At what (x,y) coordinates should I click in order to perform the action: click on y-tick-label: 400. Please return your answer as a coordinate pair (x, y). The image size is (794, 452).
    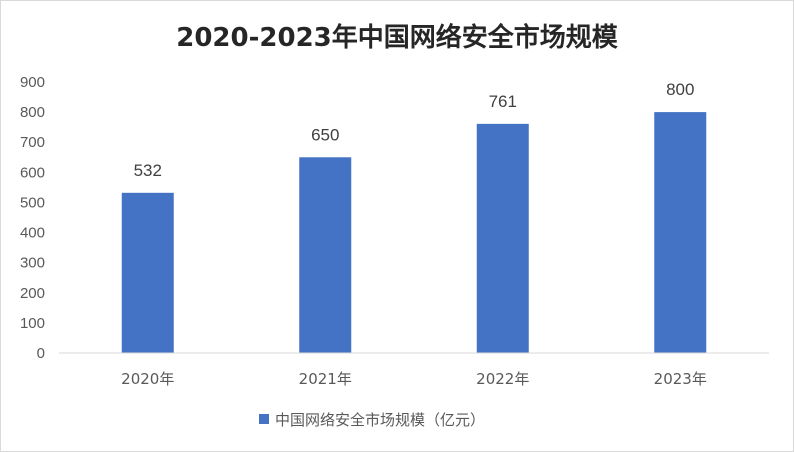
    Looking at the image, I should click on (32, 233).